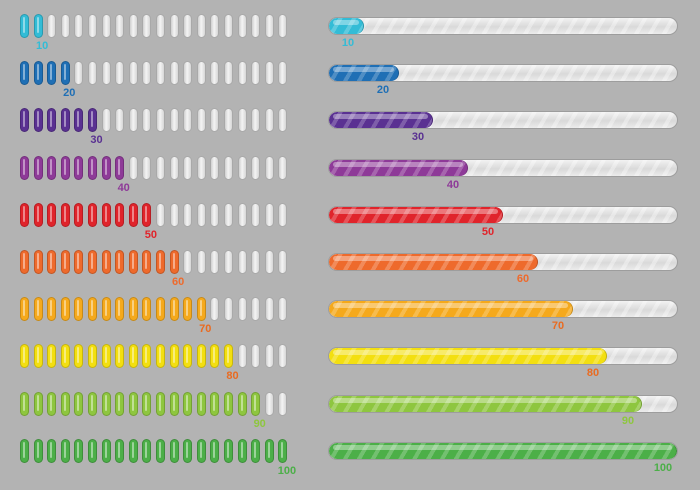 The width and height of the screenshot is (700, 490). What do you see at coordinates (151, 234) in the screenshot?
I see `segmented-progress-label: 50` at bounding box center [151, 234].